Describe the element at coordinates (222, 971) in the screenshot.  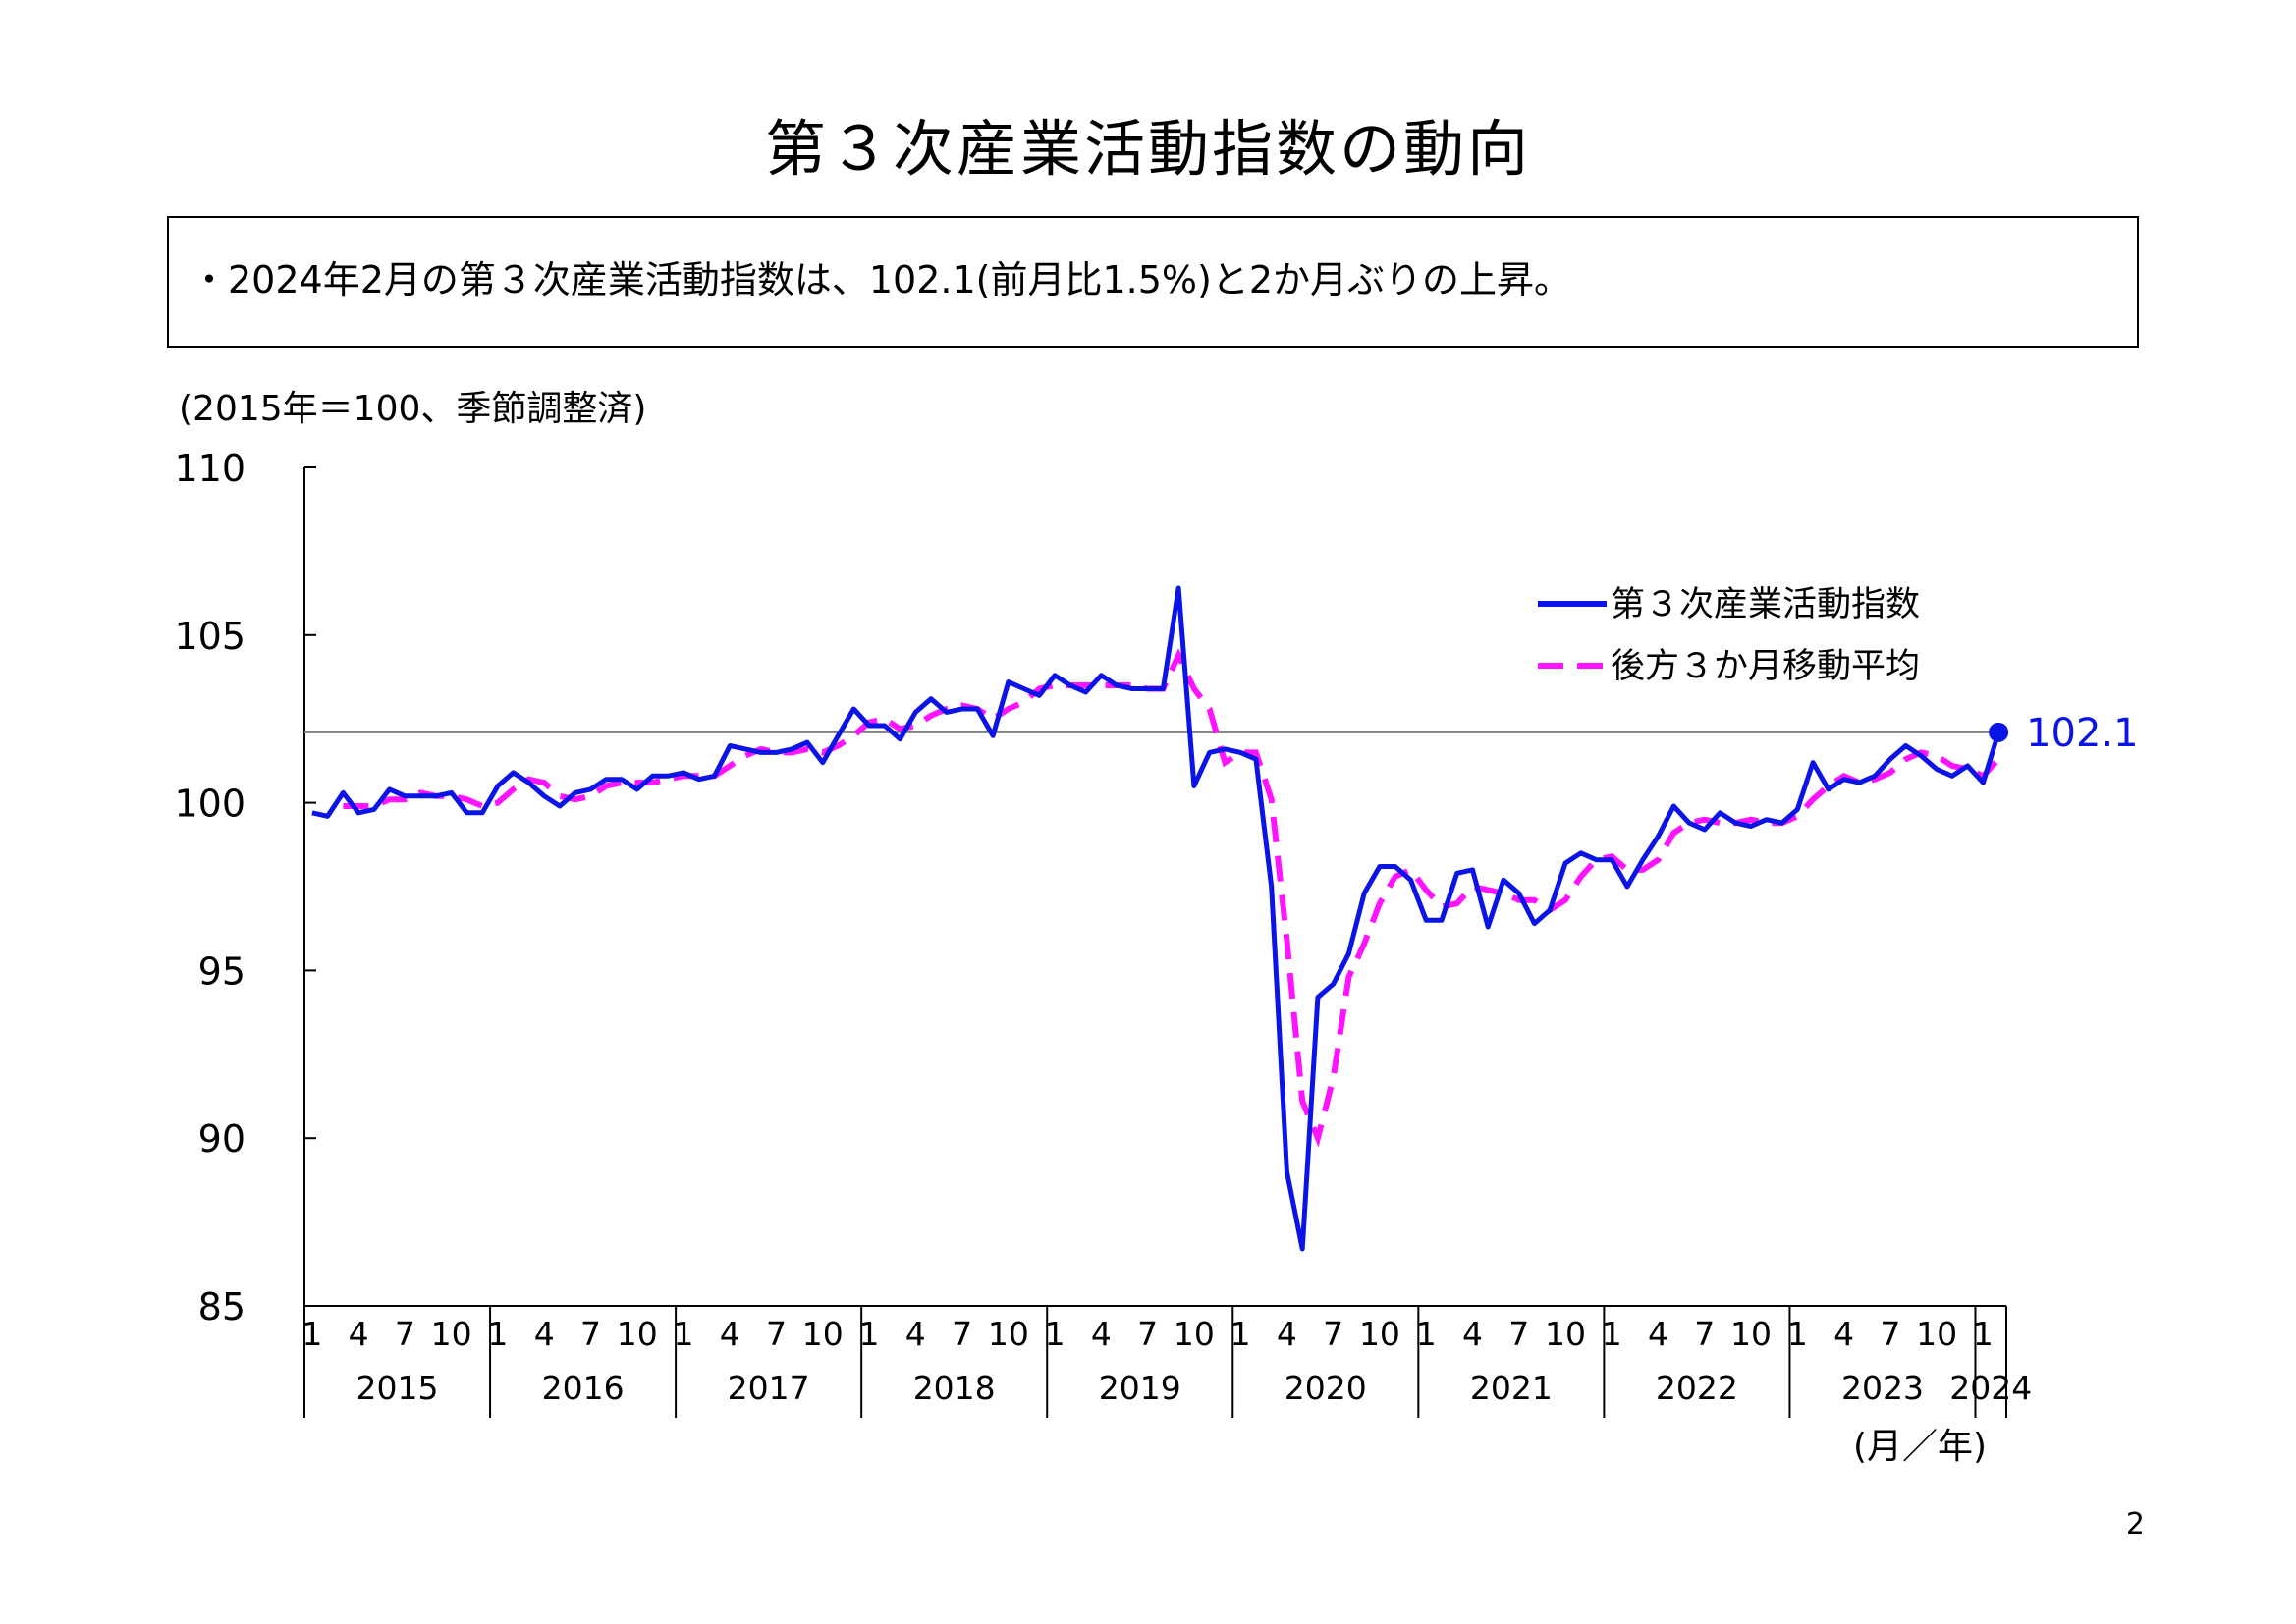
I see `y-tick-label: 95` at that location.